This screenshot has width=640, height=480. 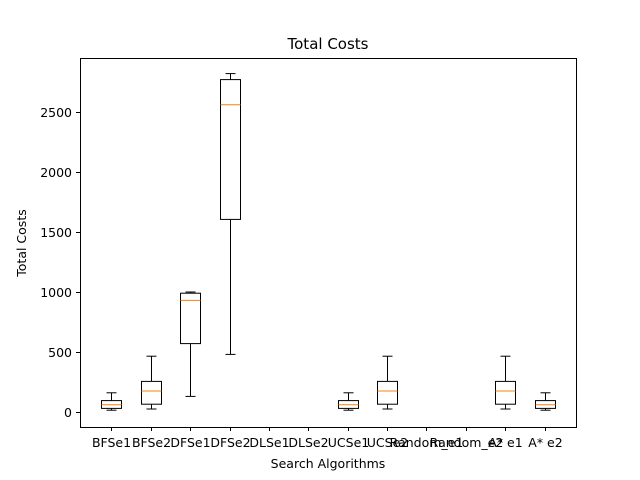 What do you see at coordinates (190, 442) in the screenshot?
I see `x-tick-label: DFSe1` at bounding box center [190, 442].